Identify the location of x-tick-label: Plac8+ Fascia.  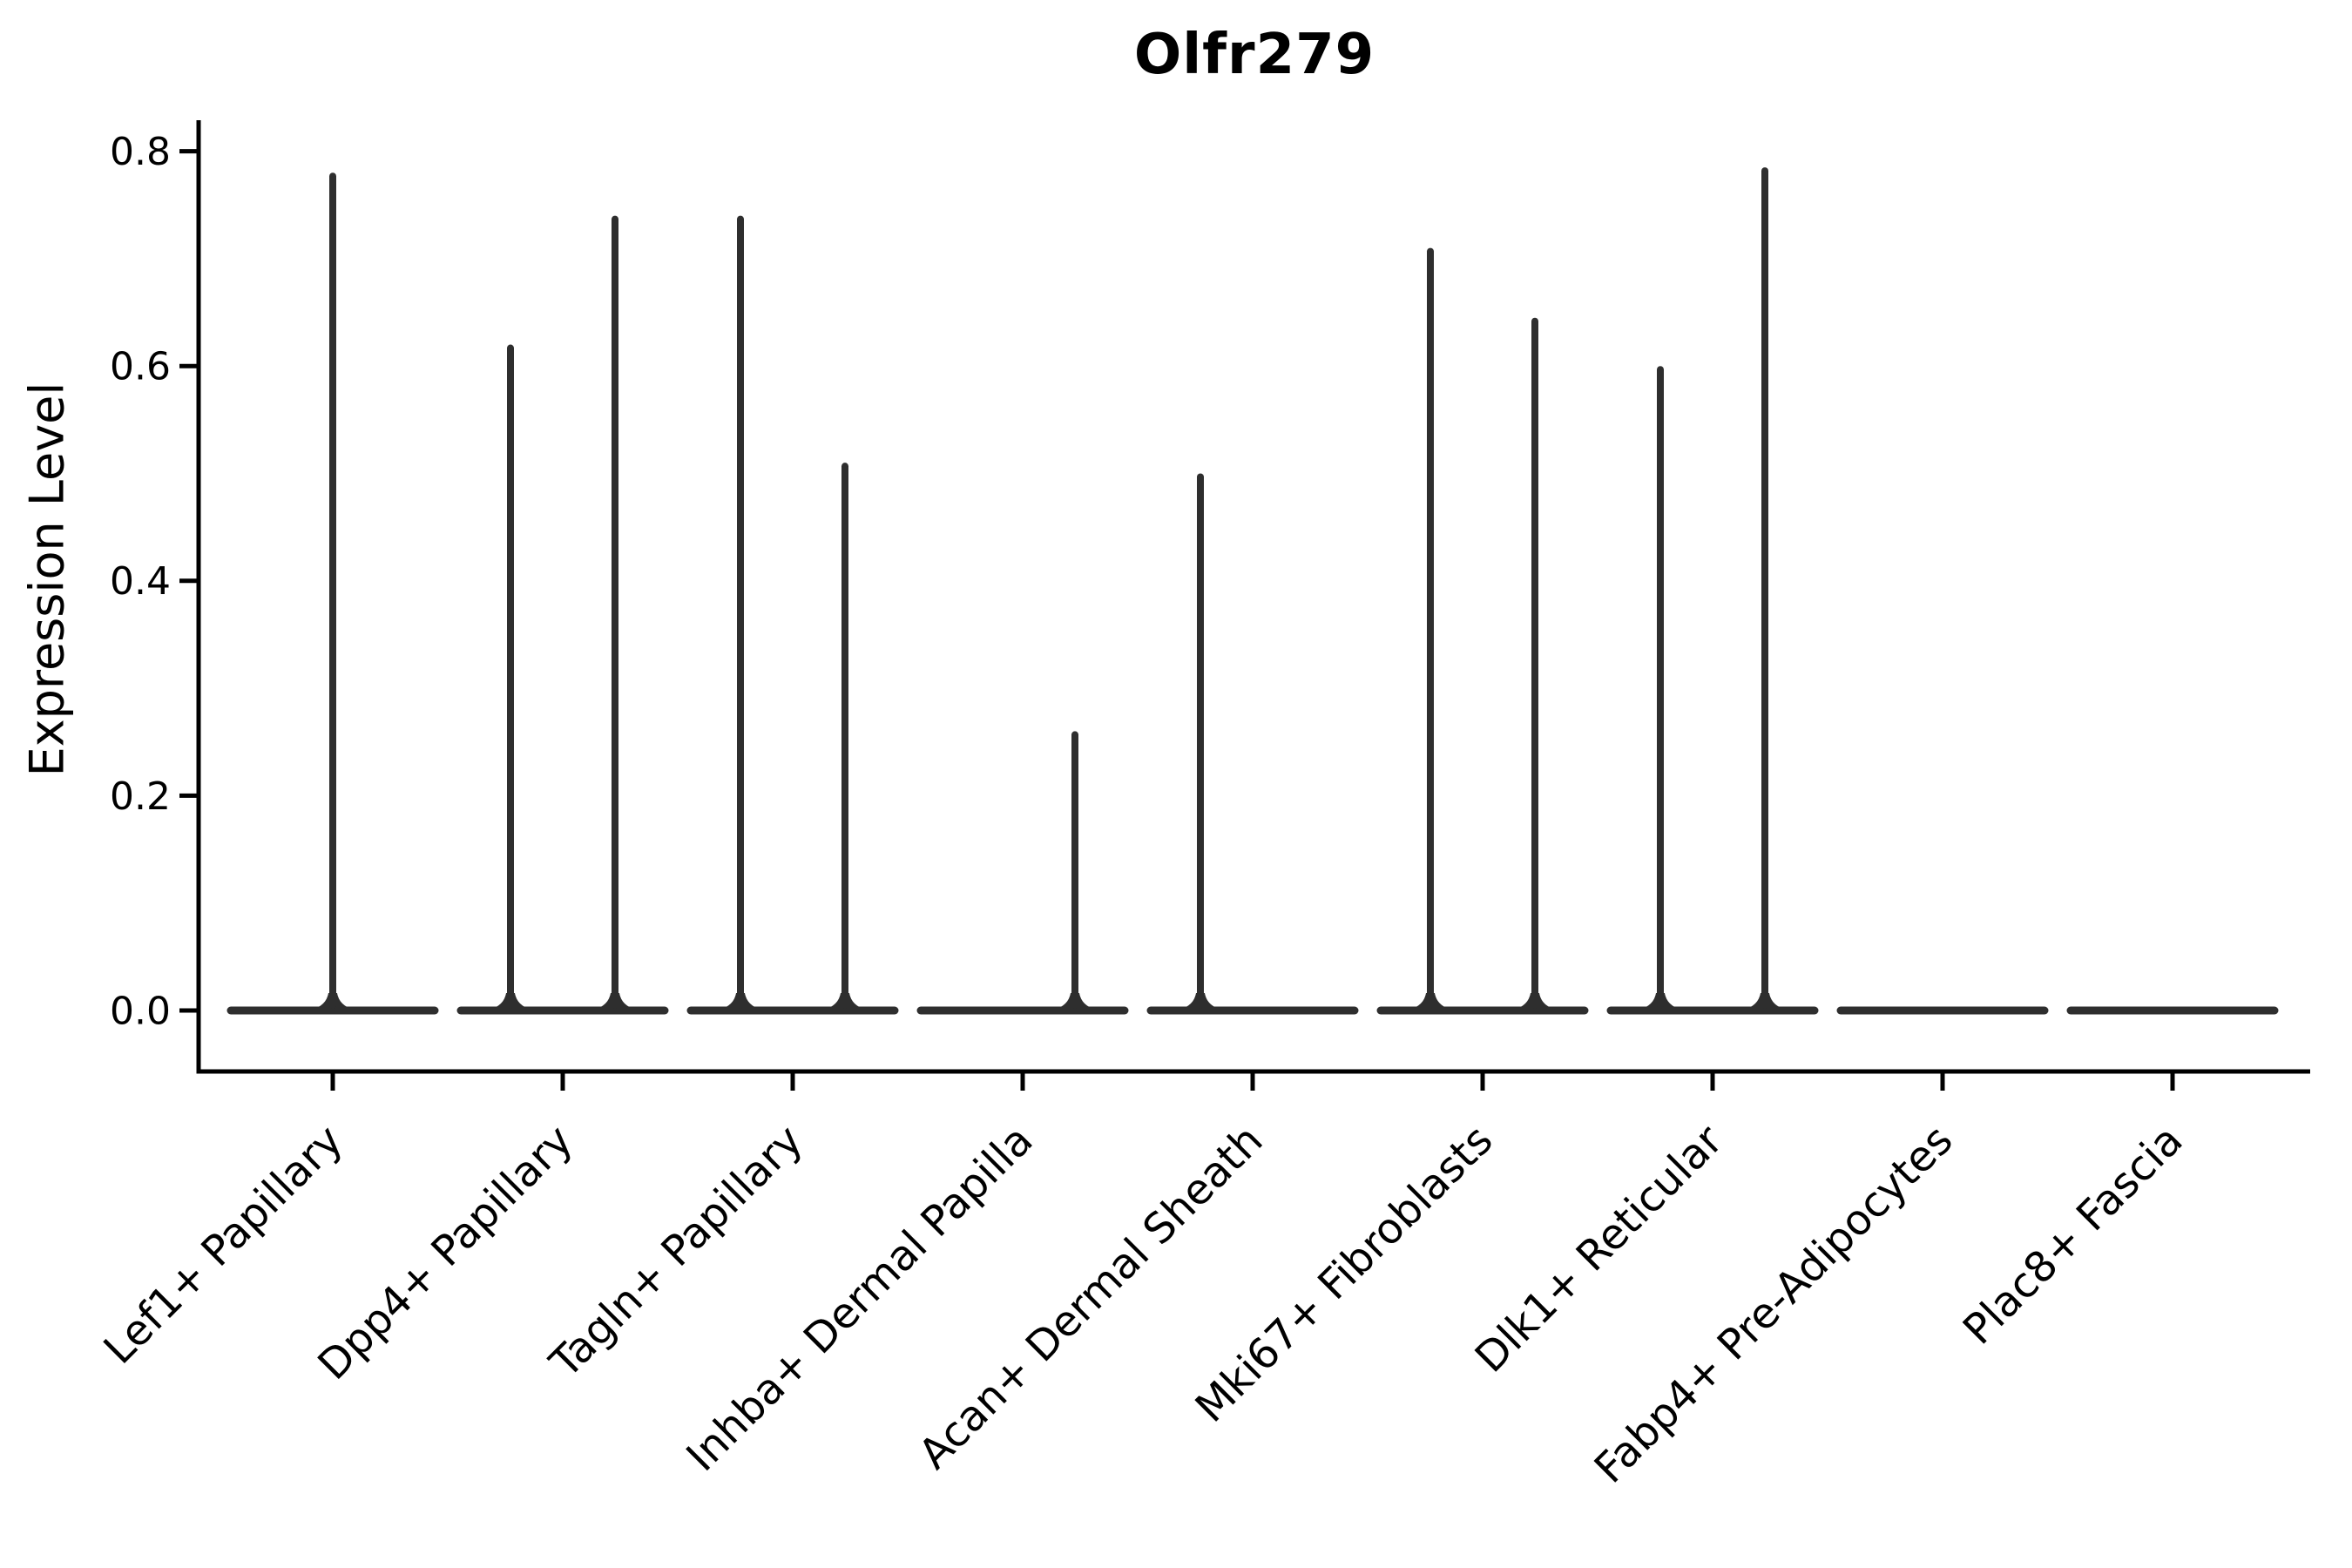
(2073, 1235).